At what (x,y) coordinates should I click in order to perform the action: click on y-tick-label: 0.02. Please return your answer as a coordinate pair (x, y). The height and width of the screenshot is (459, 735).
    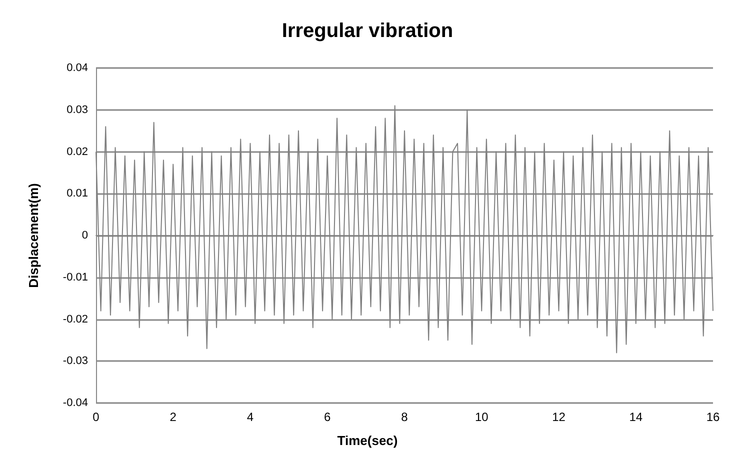
    Looking at the image, I should click on (77, 152).